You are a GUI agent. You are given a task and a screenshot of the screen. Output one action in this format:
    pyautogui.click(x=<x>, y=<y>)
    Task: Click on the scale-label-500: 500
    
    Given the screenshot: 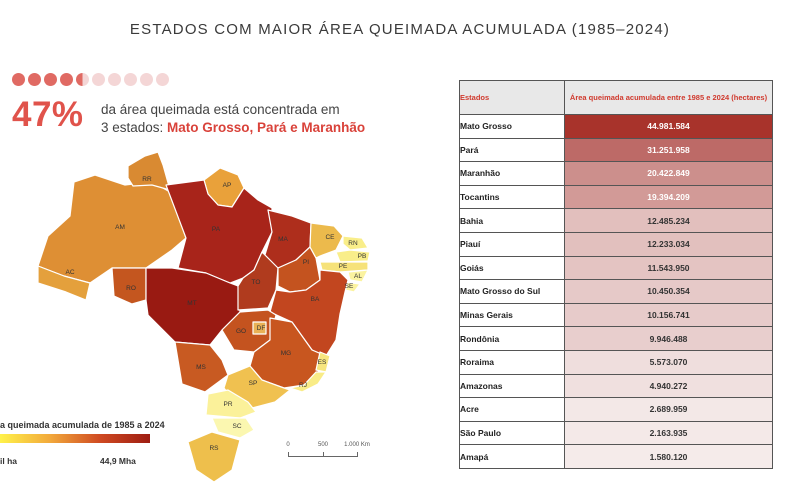 What is the action you would take?
    pyautogui.click(x=323, y=445)
    